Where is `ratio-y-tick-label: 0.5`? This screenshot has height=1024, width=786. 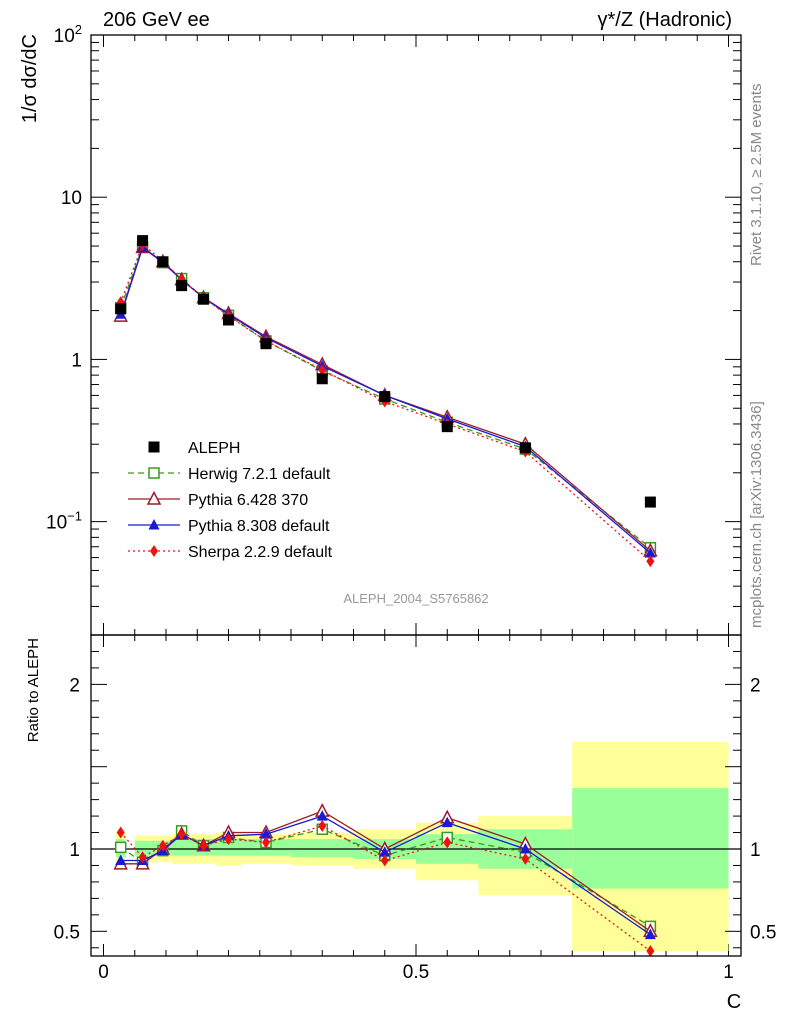
ratio-y-tick-label: 0.5 is located at coordinates (67, 932).